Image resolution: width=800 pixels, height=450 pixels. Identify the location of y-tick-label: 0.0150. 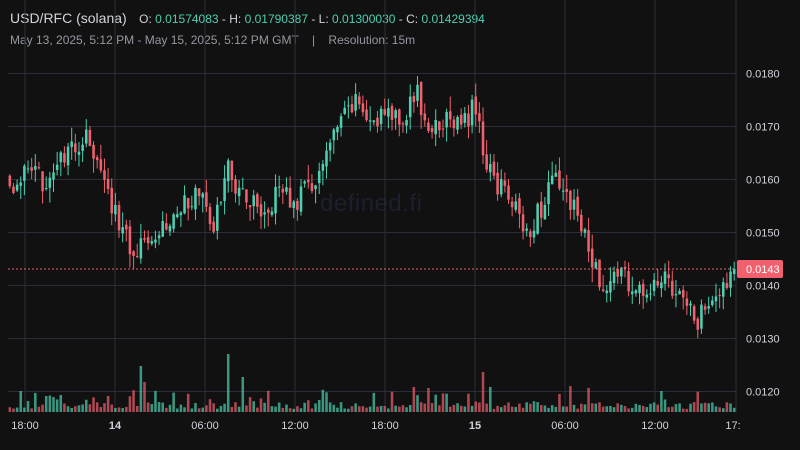
(763, 234).